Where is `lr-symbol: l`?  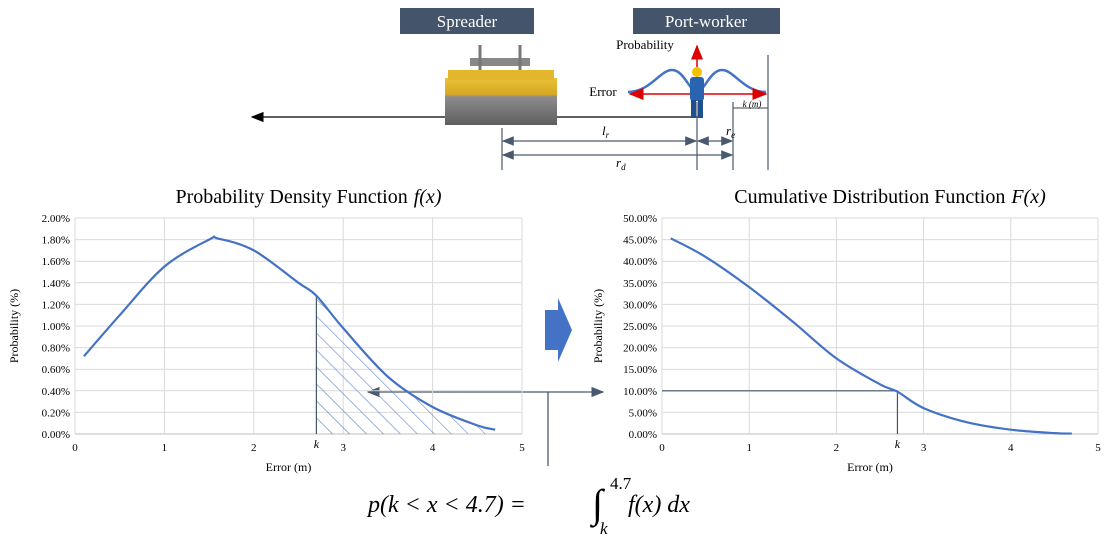 lr-symbol: l is located at coordinates (604, 130).